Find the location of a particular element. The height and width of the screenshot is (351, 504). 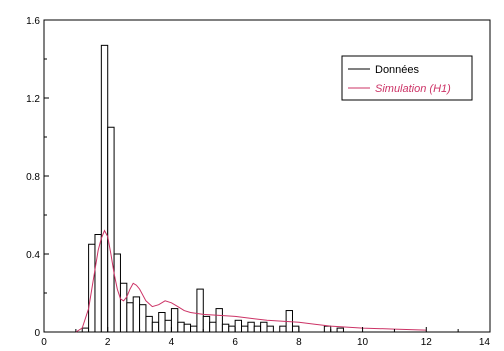

x-tick-label: 8 is located at coordinates (299, 342).